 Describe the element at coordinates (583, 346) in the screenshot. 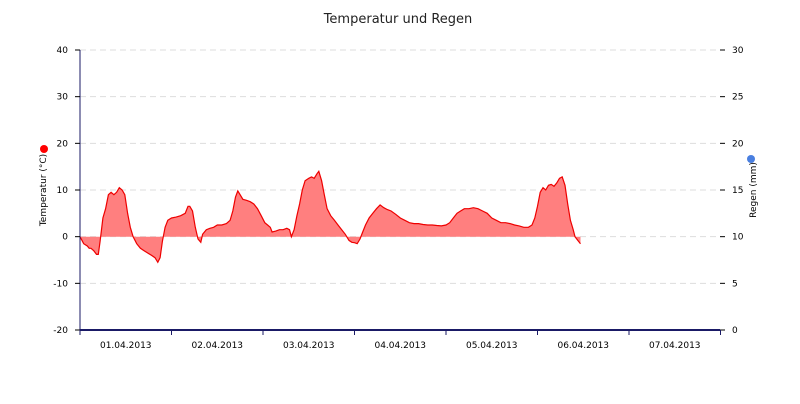

I see `x-tick-label: 06.04.2013` at that location.